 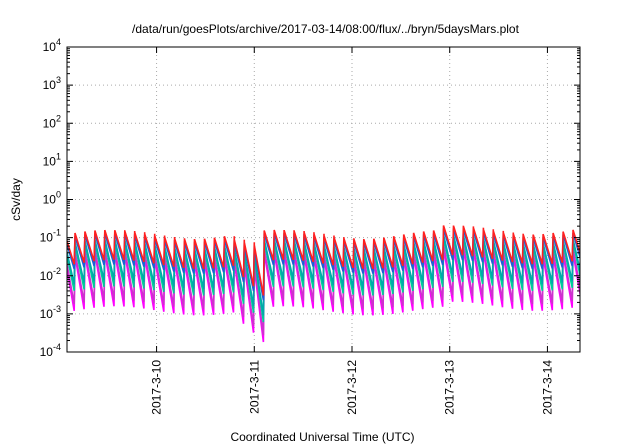 What do you see at coordinates (50, 274) in the screenshot?
I see `y-tick-label: 10⁻²` at bounding box center [50, 274].